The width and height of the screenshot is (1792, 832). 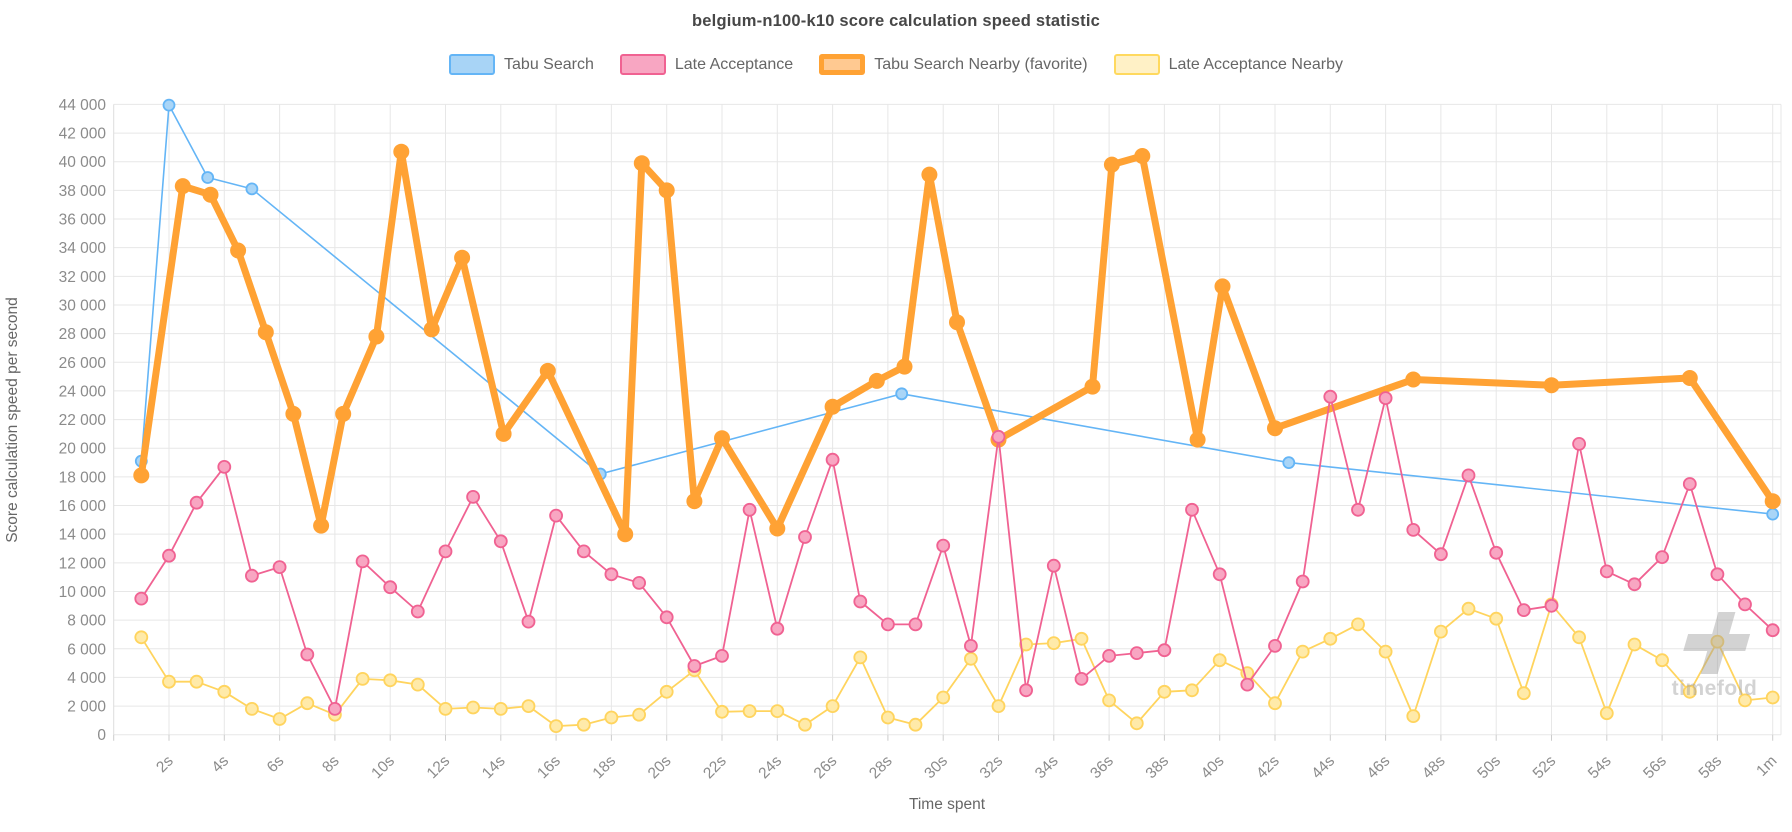 What do you see at coordinates (86, 621) in the screenshot?
I see `svg-text: 8 000` at bounding box center [86, 621].